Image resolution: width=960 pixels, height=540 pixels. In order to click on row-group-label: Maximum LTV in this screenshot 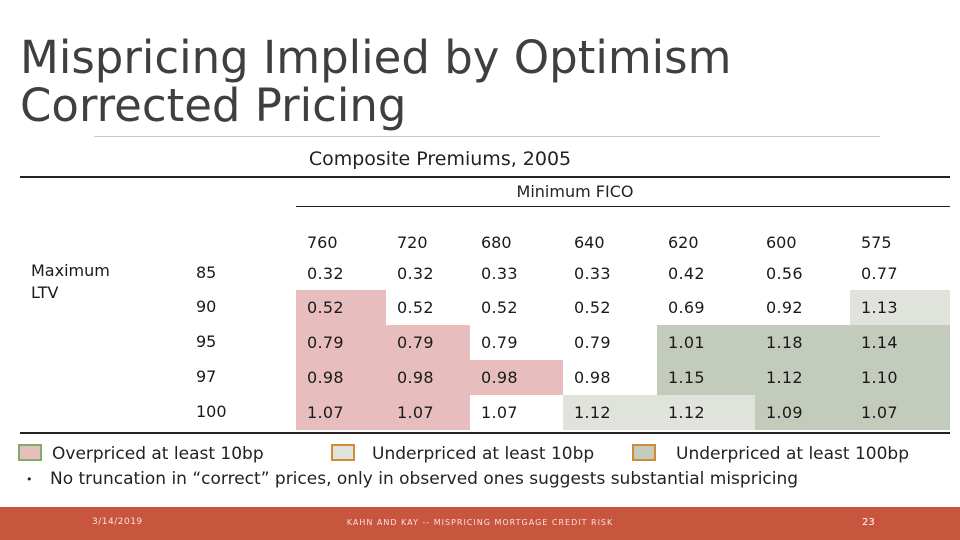, I will do `click(86, 282)`.